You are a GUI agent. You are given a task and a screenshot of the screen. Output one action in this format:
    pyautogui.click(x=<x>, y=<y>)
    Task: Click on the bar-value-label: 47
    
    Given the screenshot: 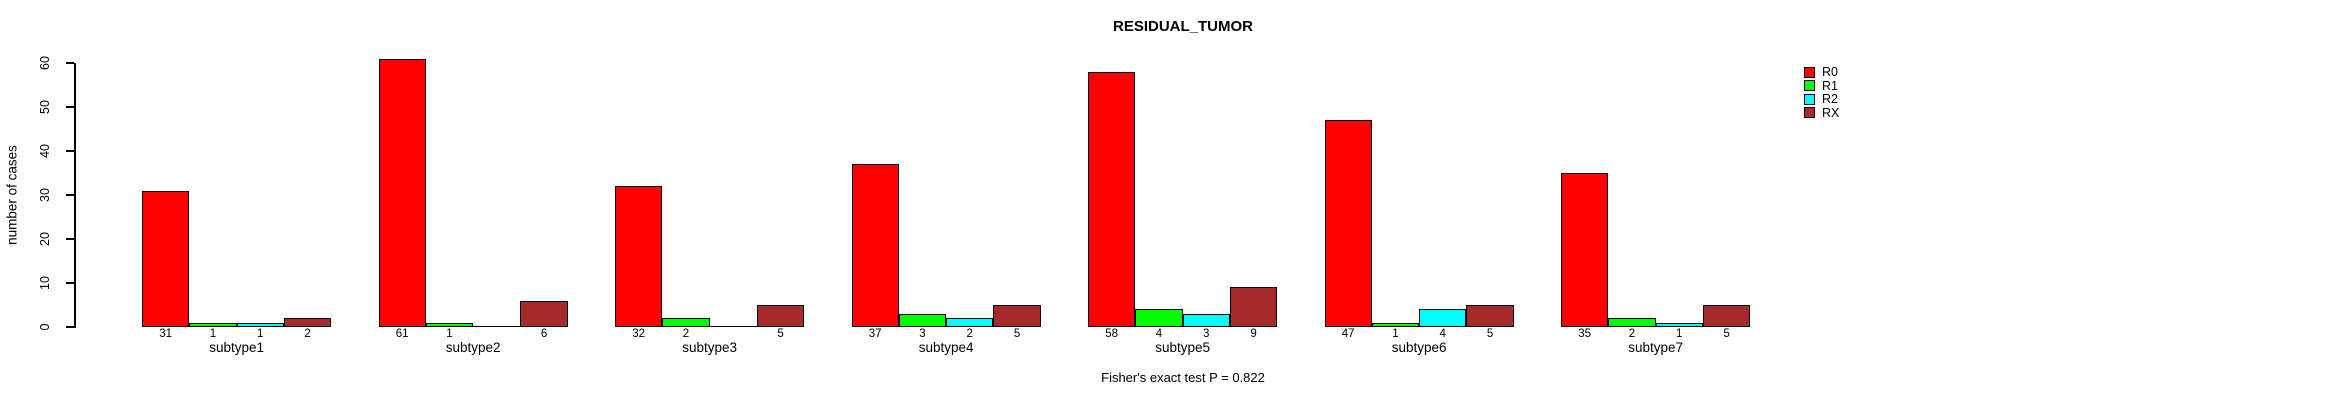 What is the action you would take?
    pyautogui.click(x=1348, y=334)
    